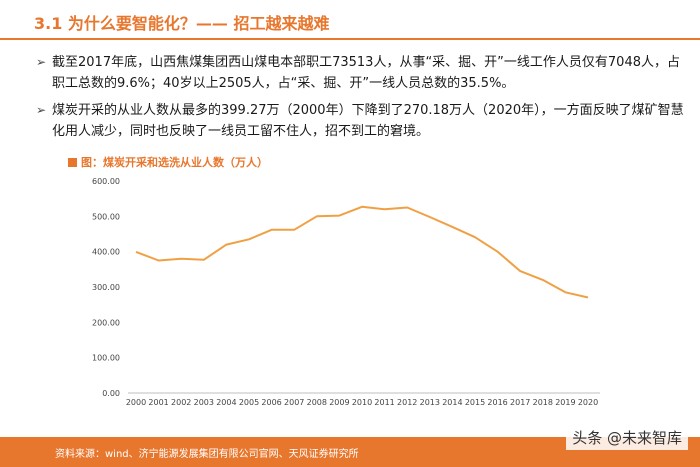 This screenshot has height=467, width=700. I want to click on x-tick-label: 2014, so click(452, 402).